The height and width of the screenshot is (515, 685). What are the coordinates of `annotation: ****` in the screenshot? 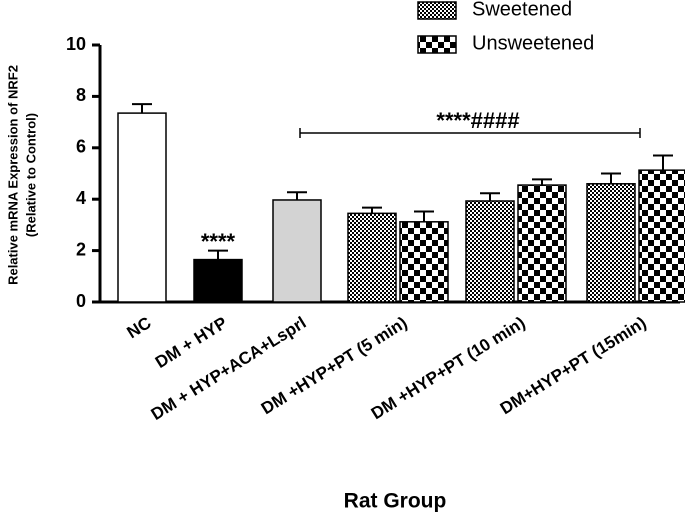 It's located at (218, 241).